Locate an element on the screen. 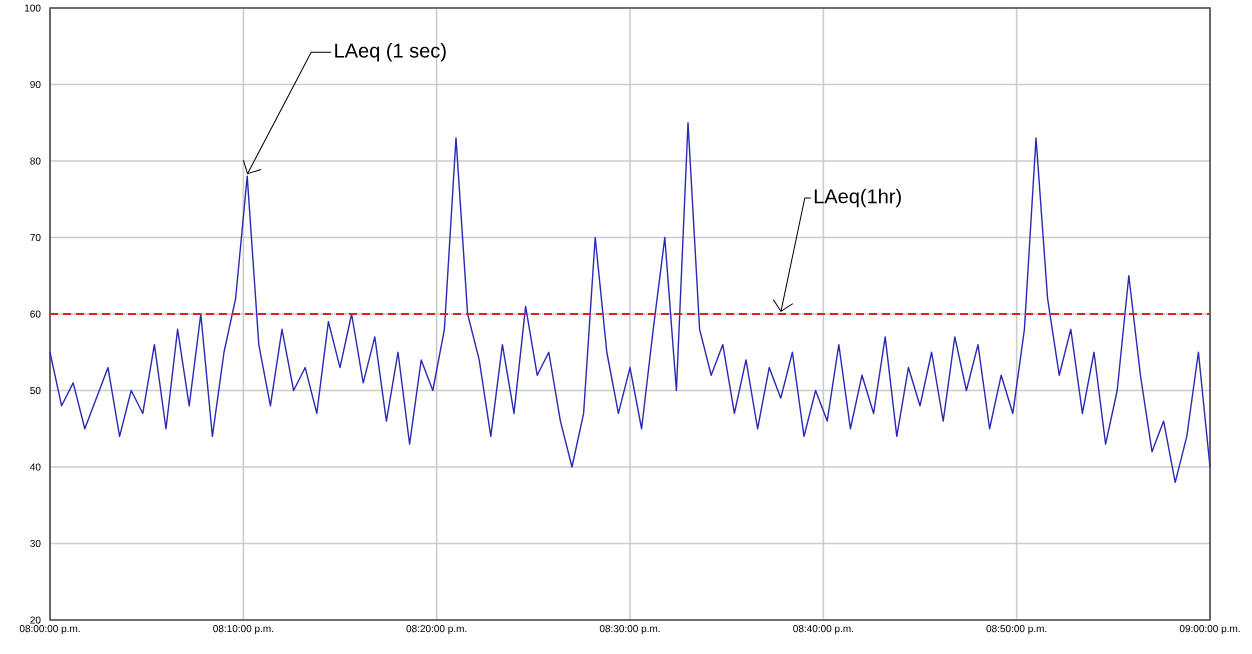 The height and width of the screenshot is (654, 1252). ref-line-label: LAeq(1hr) is located at coordinates (857, 198).